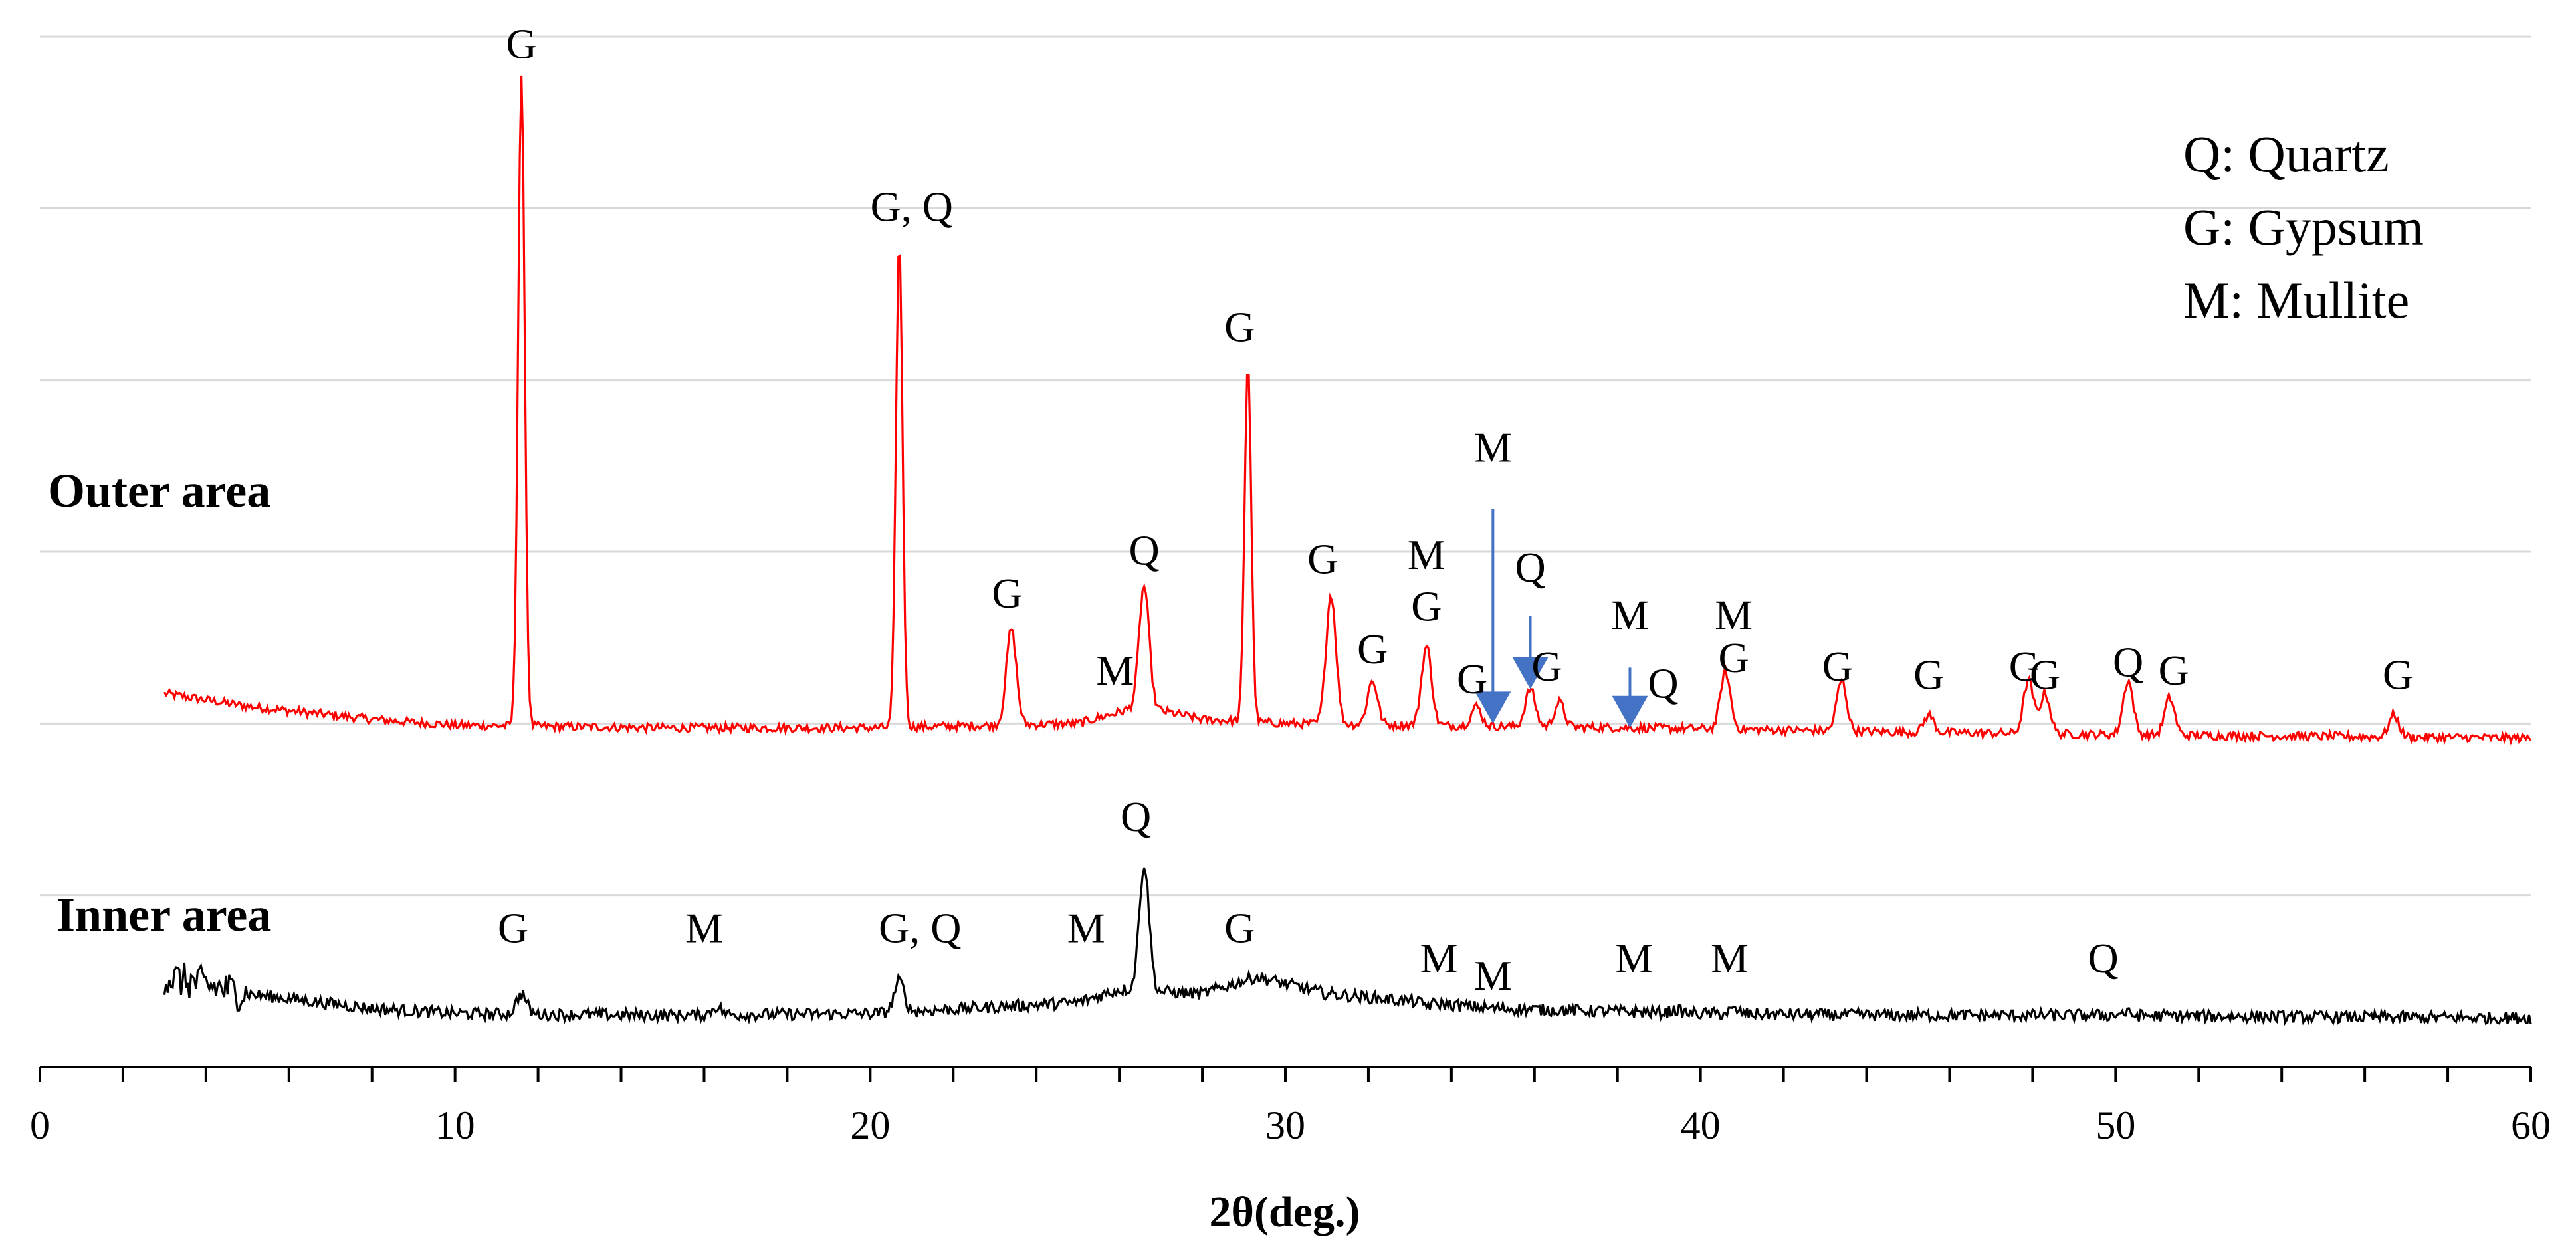 This screenshot has width=2576, height=1255. Describe the element at coordinates (1561, 618) in the screenshot. I see `arrow-layer` at that location.